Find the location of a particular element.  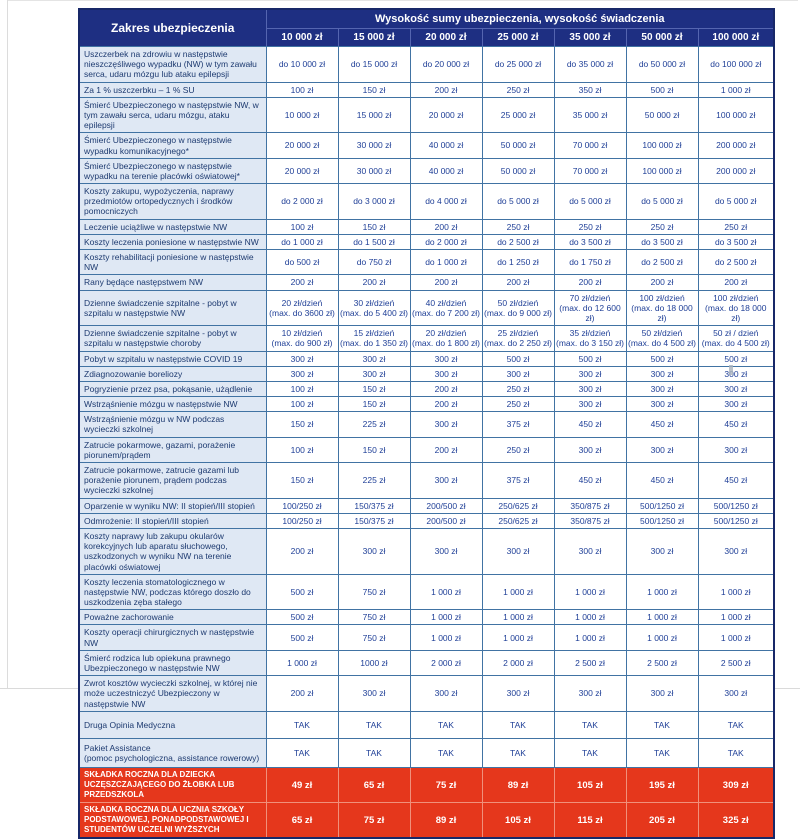

premium-value: 89 zł is located at coordinates (446, 820).